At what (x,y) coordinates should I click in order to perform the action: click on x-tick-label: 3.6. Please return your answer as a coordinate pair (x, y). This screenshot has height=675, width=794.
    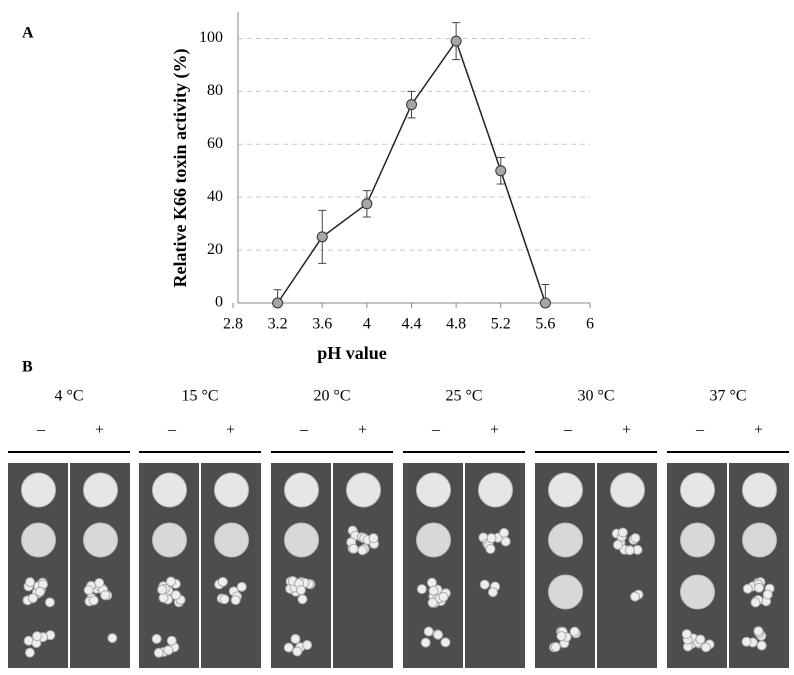
    Looking at the image, I should click on (322, 324).